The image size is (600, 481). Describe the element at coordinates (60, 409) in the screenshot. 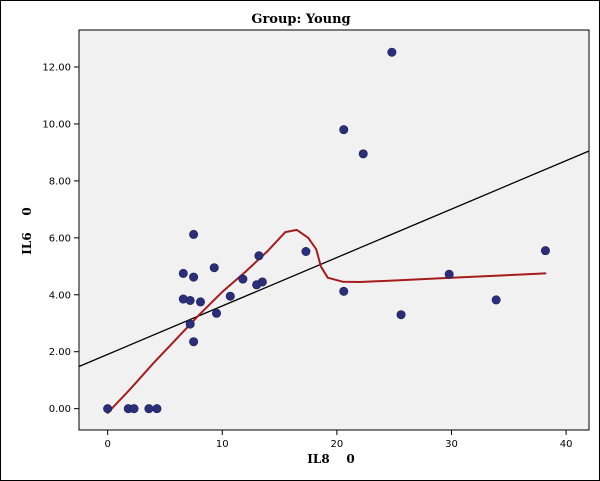

I see `y-tick-label: 0.00` at that location.